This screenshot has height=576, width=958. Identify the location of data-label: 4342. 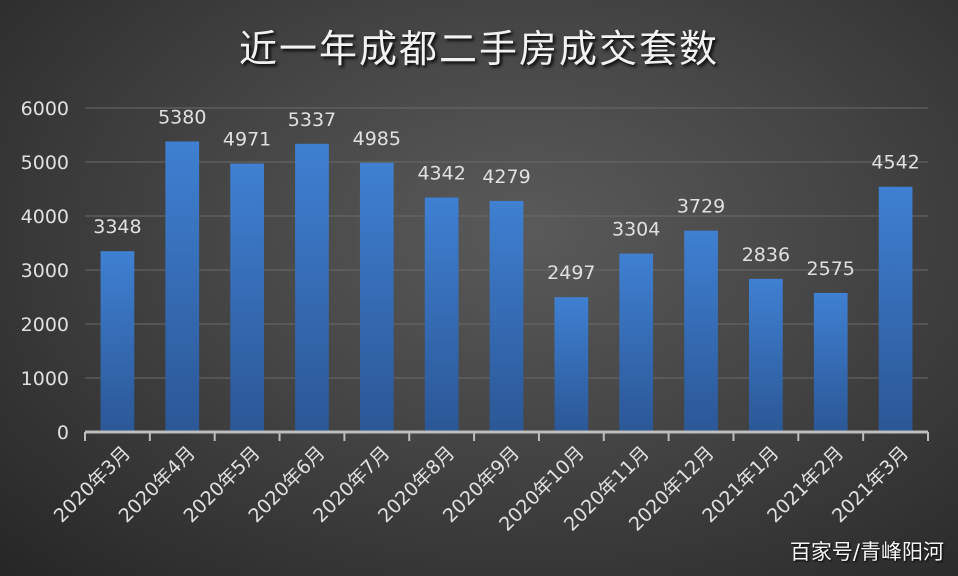
(441, 174).